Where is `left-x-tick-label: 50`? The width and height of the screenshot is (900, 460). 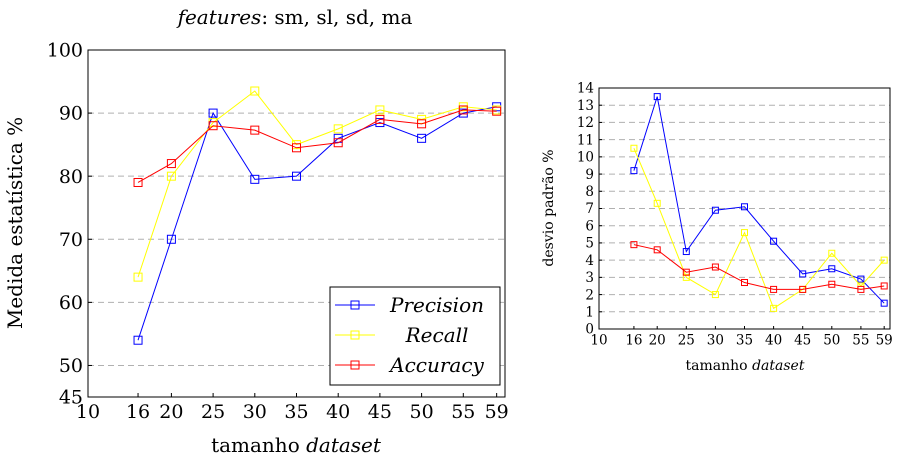
left-x-tick-label: 50 is located at coordinates (422, 412).